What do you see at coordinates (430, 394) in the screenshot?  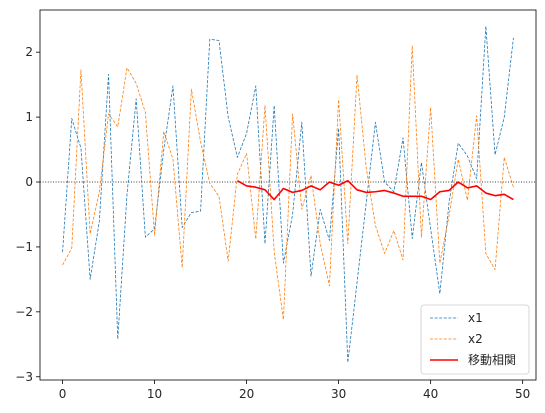 I see `x-tick-label: 40` at bounding box center [430, 394].